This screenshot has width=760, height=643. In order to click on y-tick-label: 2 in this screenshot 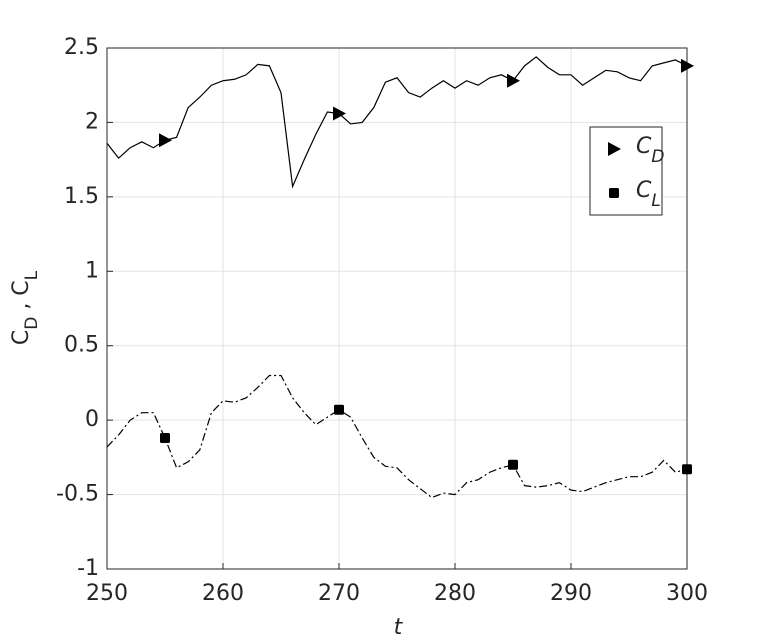, I will do `click(92, 121)`.